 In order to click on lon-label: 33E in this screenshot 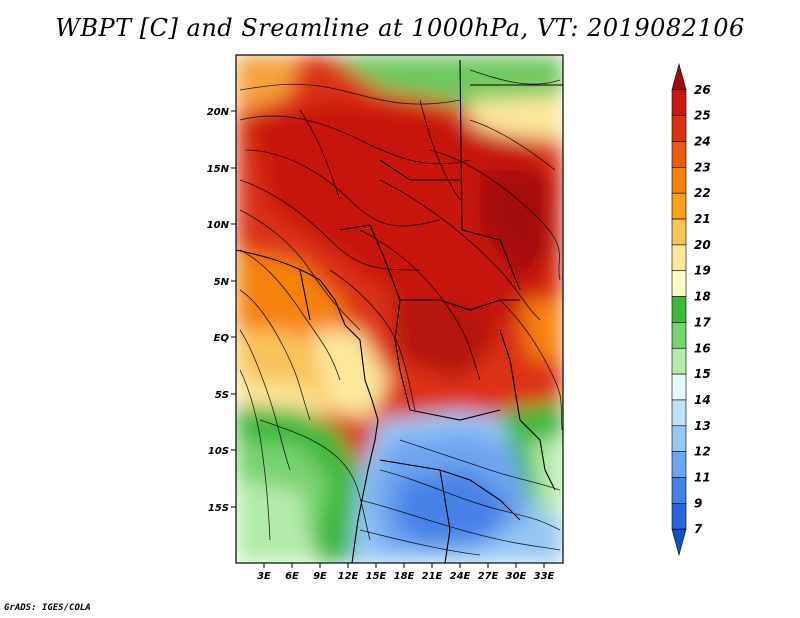, I will do `click(544, 576)`.